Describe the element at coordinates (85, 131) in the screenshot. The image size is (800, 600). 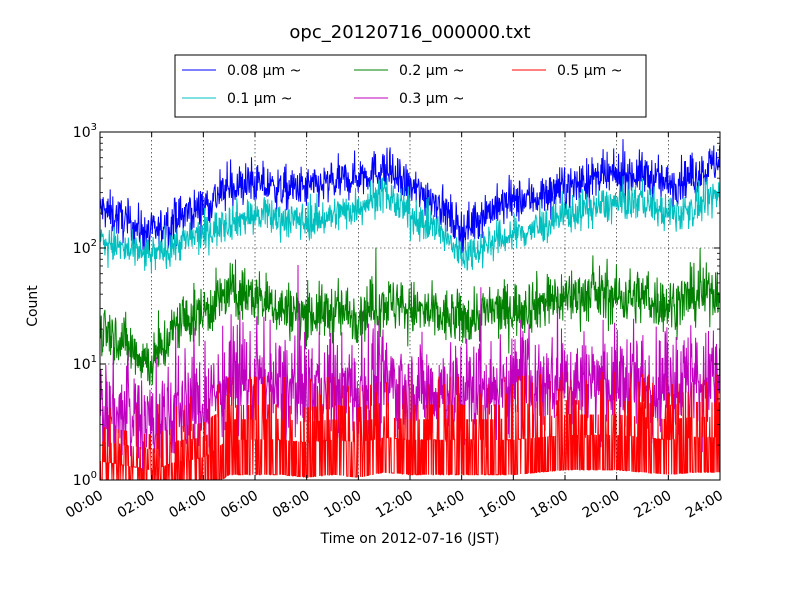
I see `y-tick-label: 10³` at that location.